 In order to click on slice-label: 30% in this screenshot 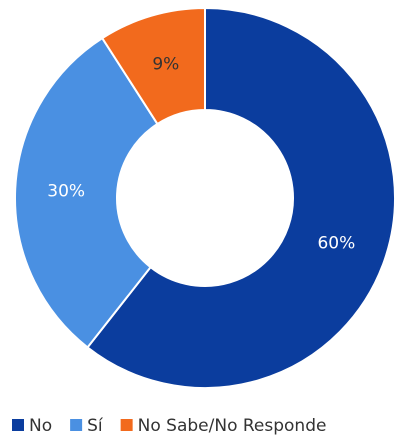, I will do `click(66, 191)`.